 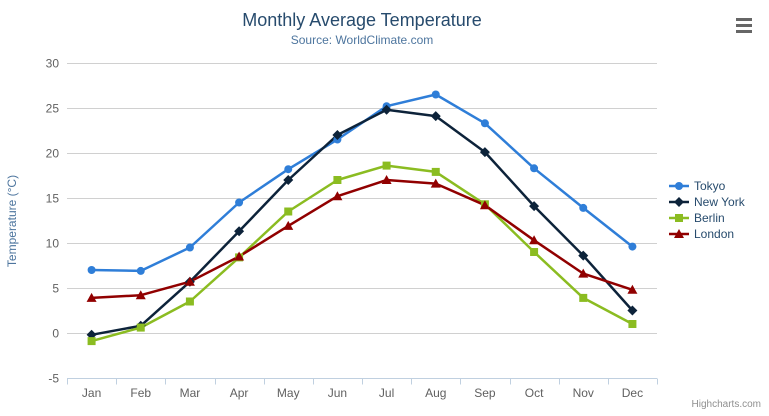 I want to click on y-tick-label: 15, so click(x=53, y=199).